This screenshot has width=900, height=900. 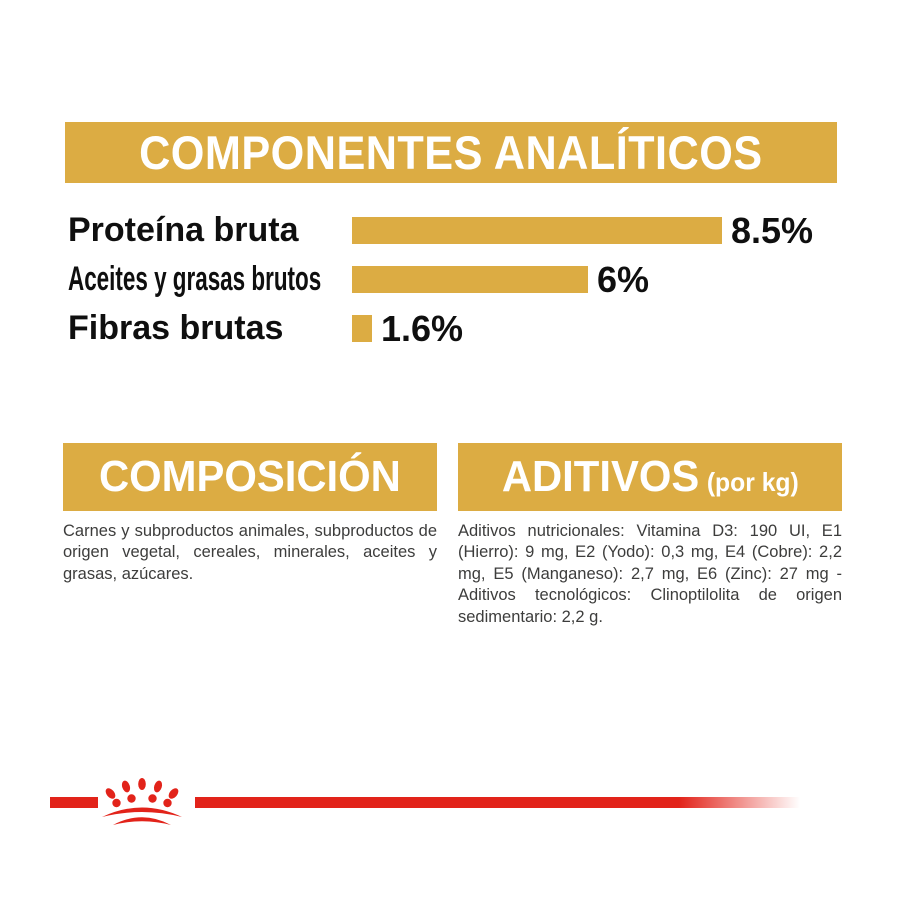 I want to click on footer-rule-right, so click(x=497, y=802).